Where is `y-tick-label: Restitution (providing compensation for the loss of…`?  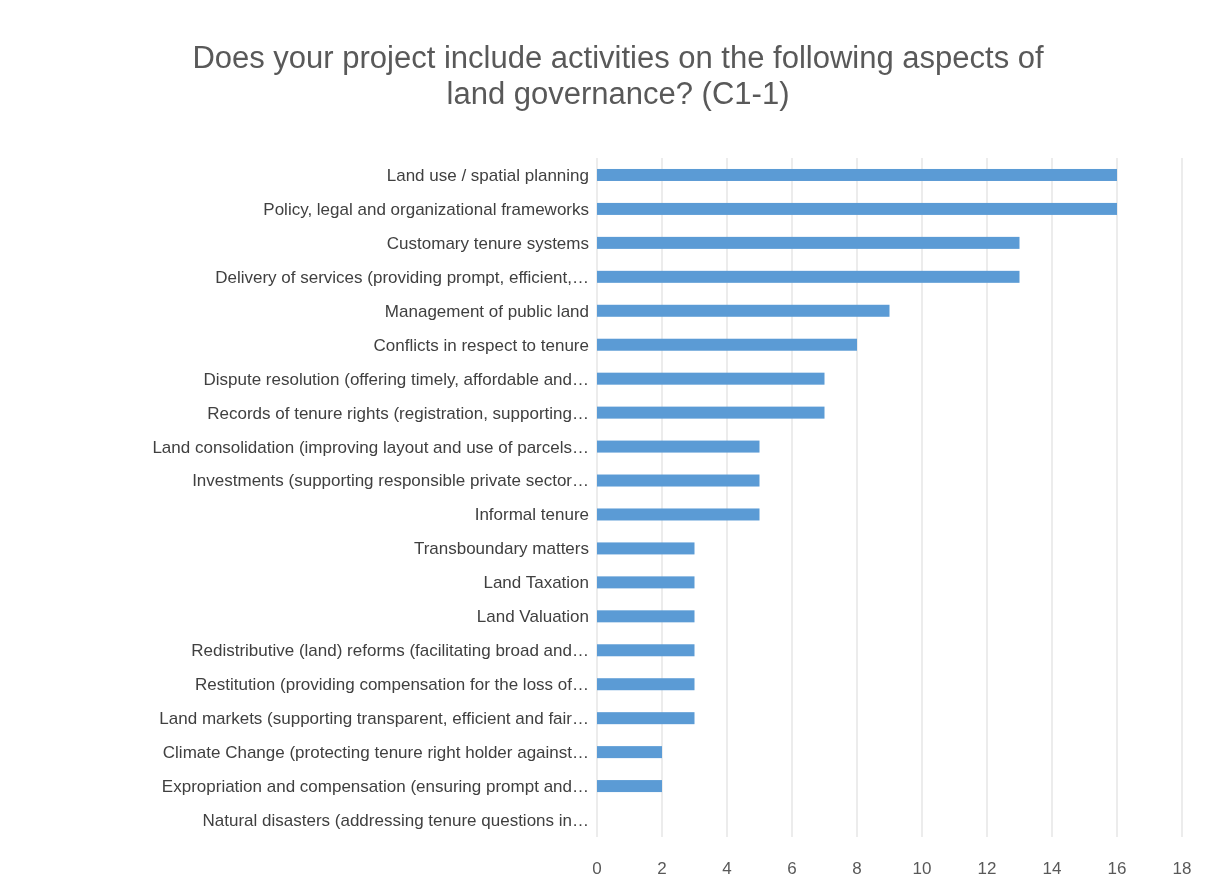 y-tick-label: Restitution (providing compensation for the loss of… is located at coordinates (391, 685).